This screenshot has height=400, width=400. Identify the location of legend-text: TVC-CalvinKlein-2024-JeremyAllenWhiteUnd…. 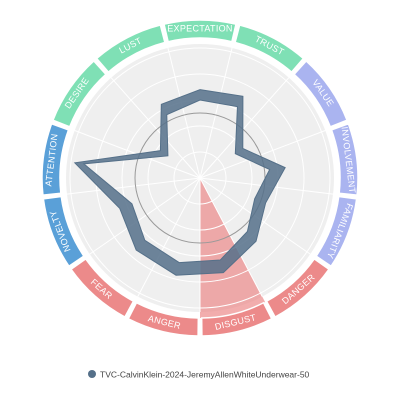
(205, 374).